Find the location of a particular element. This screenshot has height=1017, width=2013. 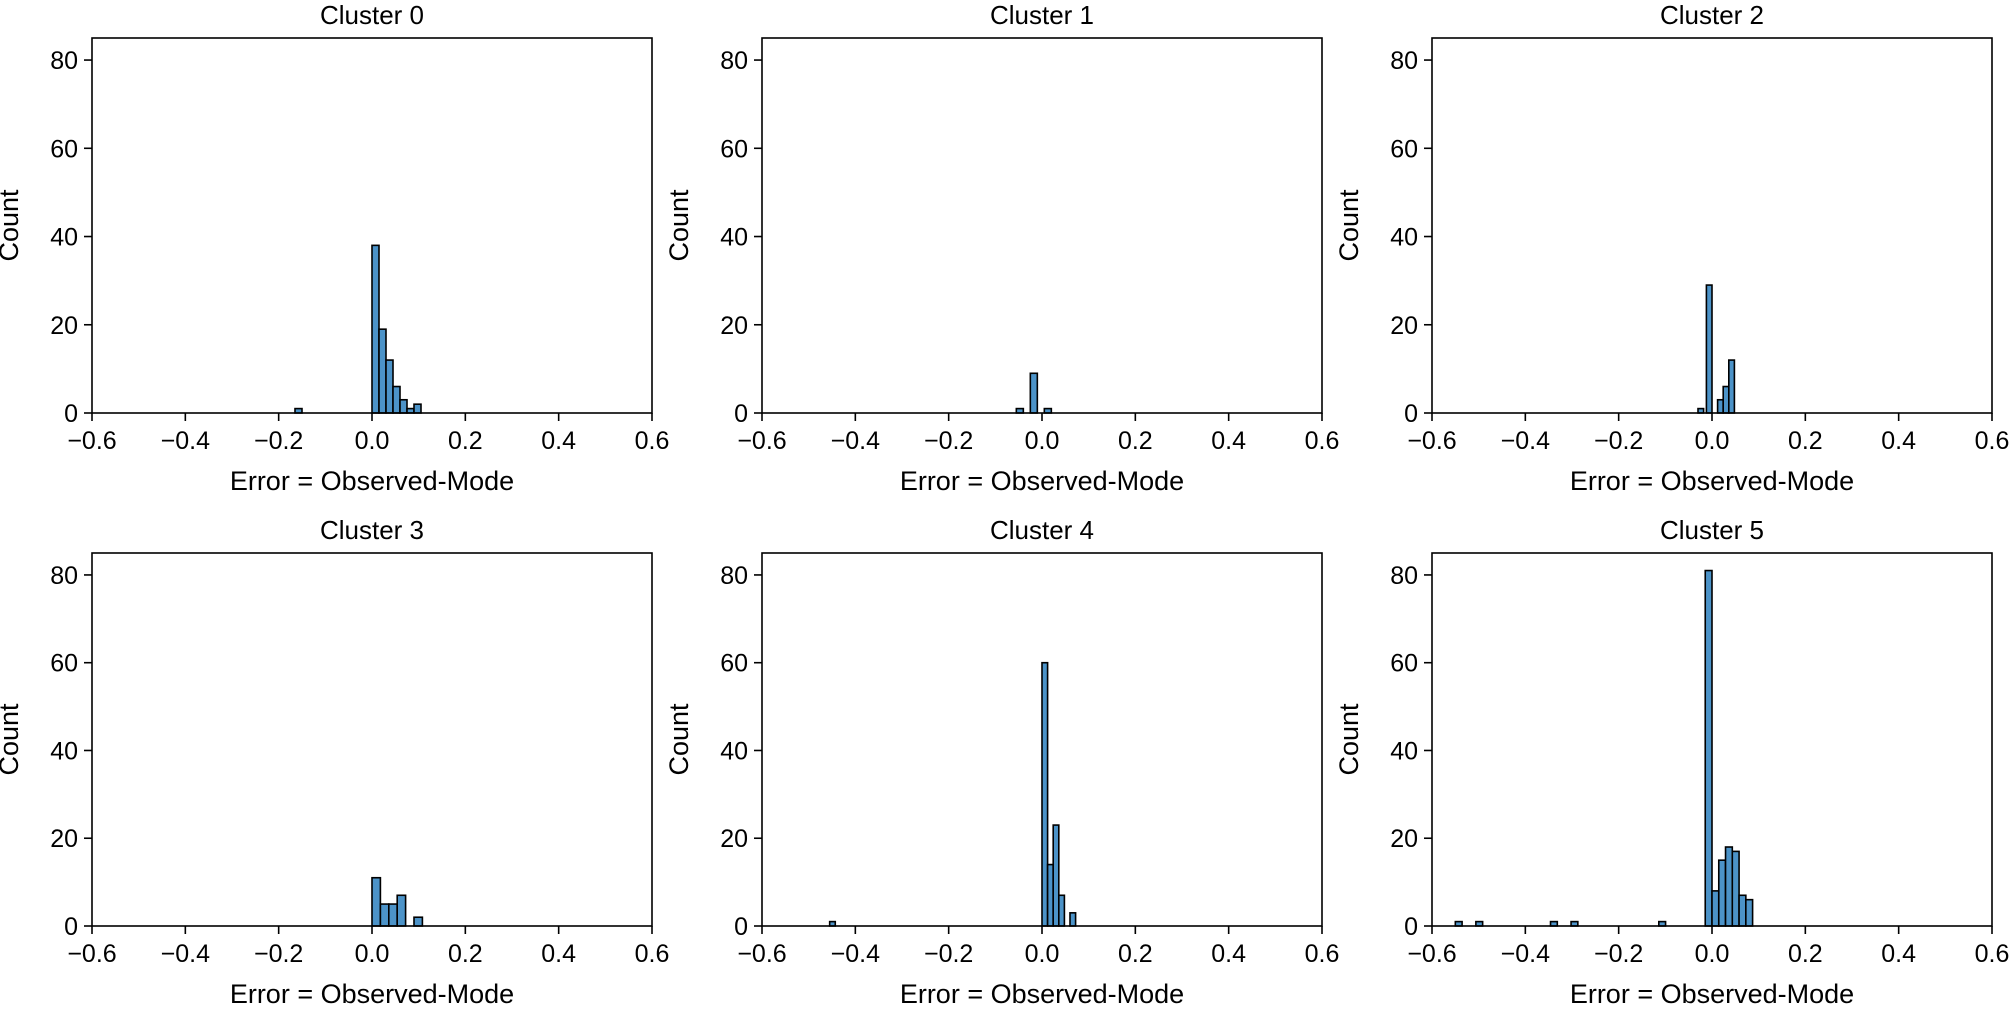

panel-title: Cluster 1 is located at coordinates (1042, 15).